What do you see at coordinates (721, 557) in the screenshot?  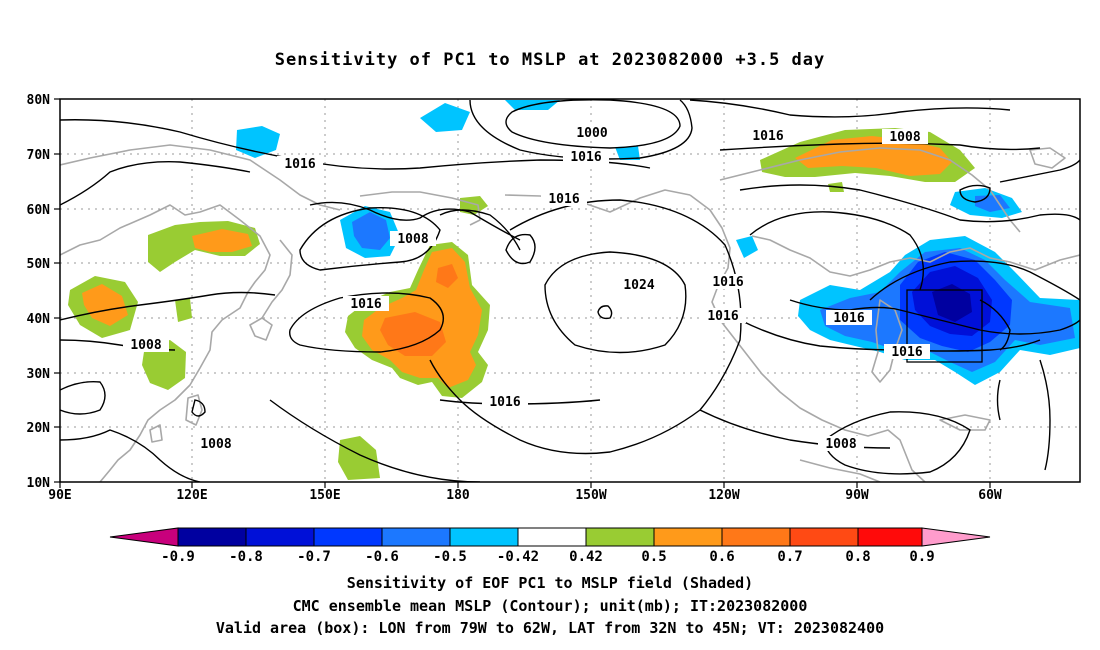 I see `colorbar-tick-label: 0.6` at bounding box center [721, 557].